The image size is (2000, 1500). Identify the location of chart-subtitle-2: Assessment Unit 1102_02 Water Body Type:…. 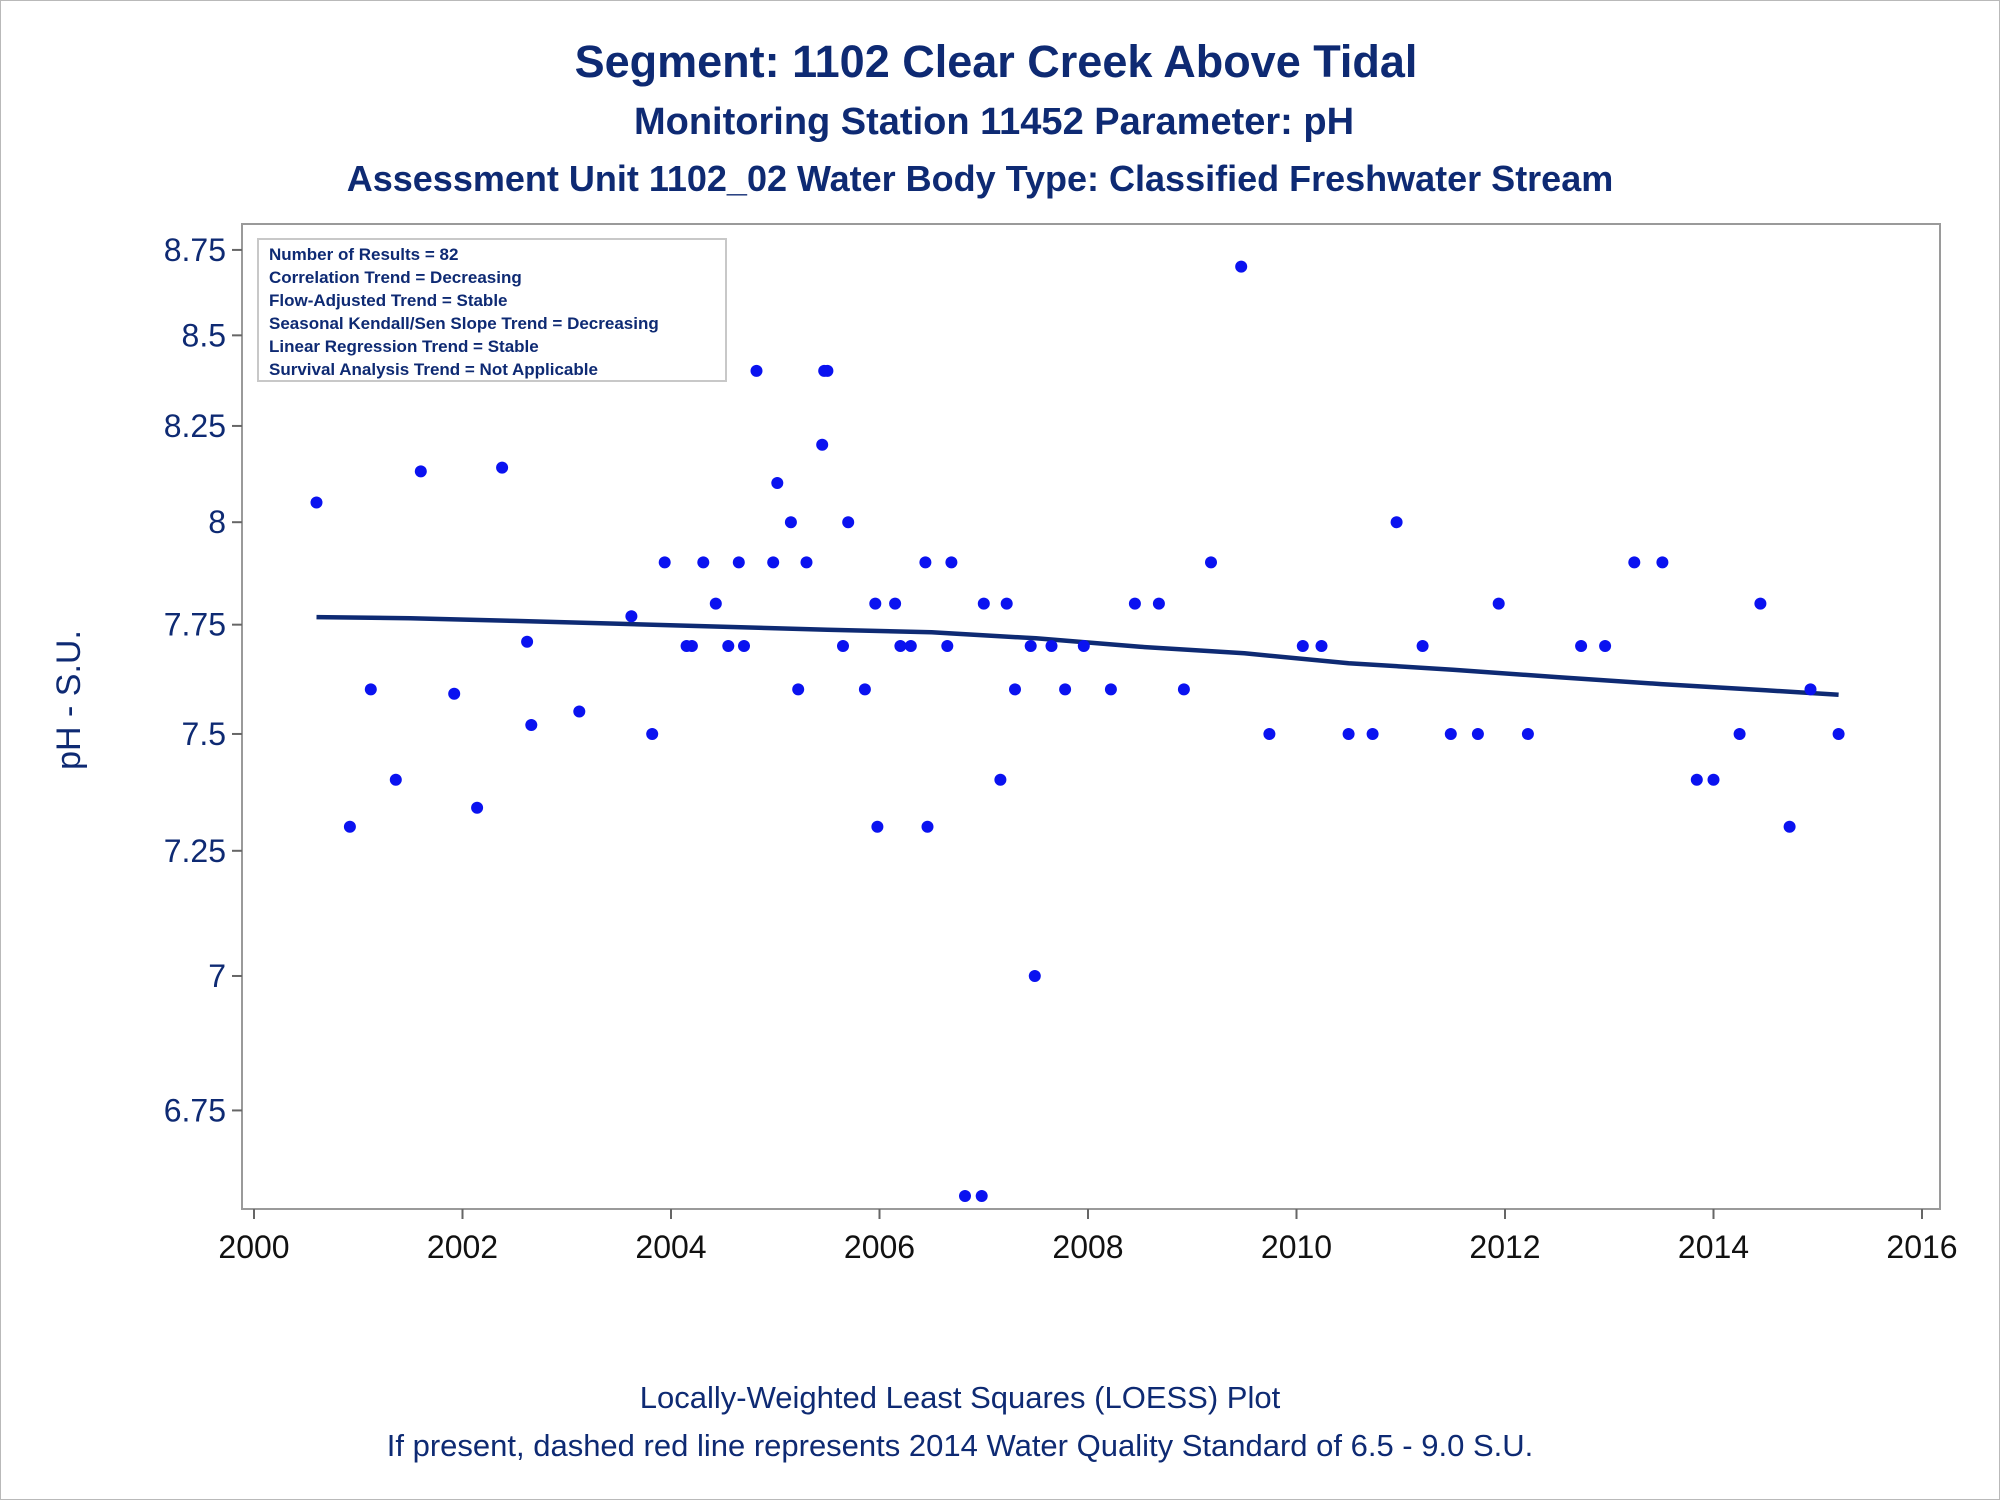
(980, 178).